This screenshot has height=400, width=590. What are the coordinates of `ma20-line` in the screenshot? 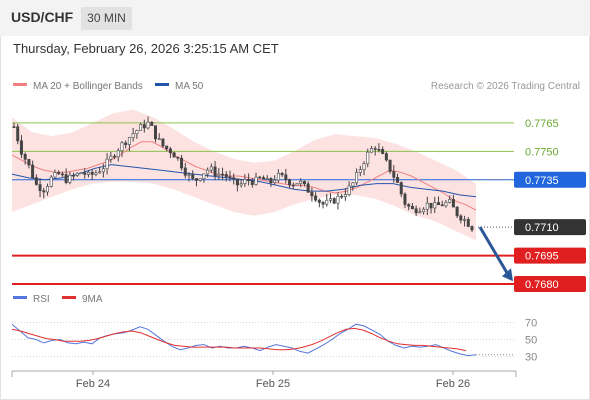 It's located at (244, 176).